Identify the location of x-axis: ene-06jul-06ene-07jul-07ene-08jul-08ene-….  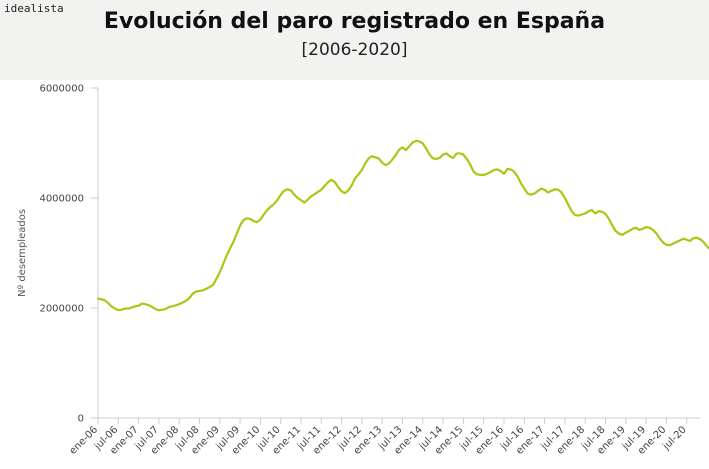
(384, 437).